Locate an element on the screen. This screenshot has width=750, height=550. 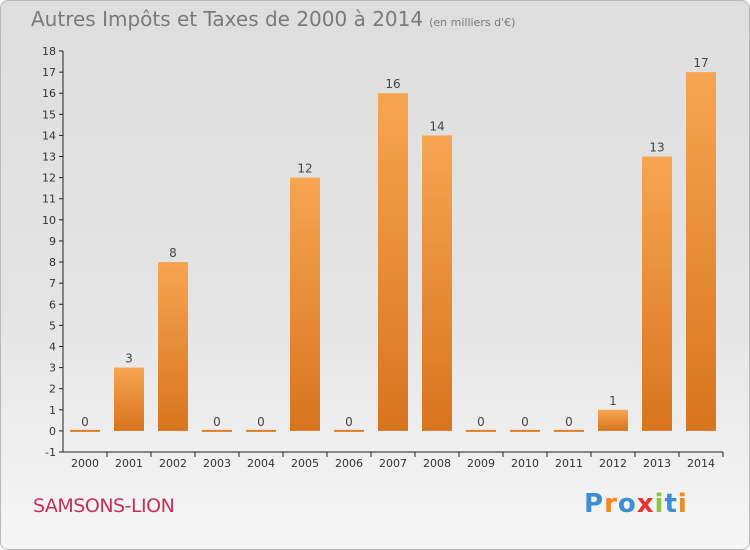
y-tick-label: 5 is located at coordinates (52, 325).